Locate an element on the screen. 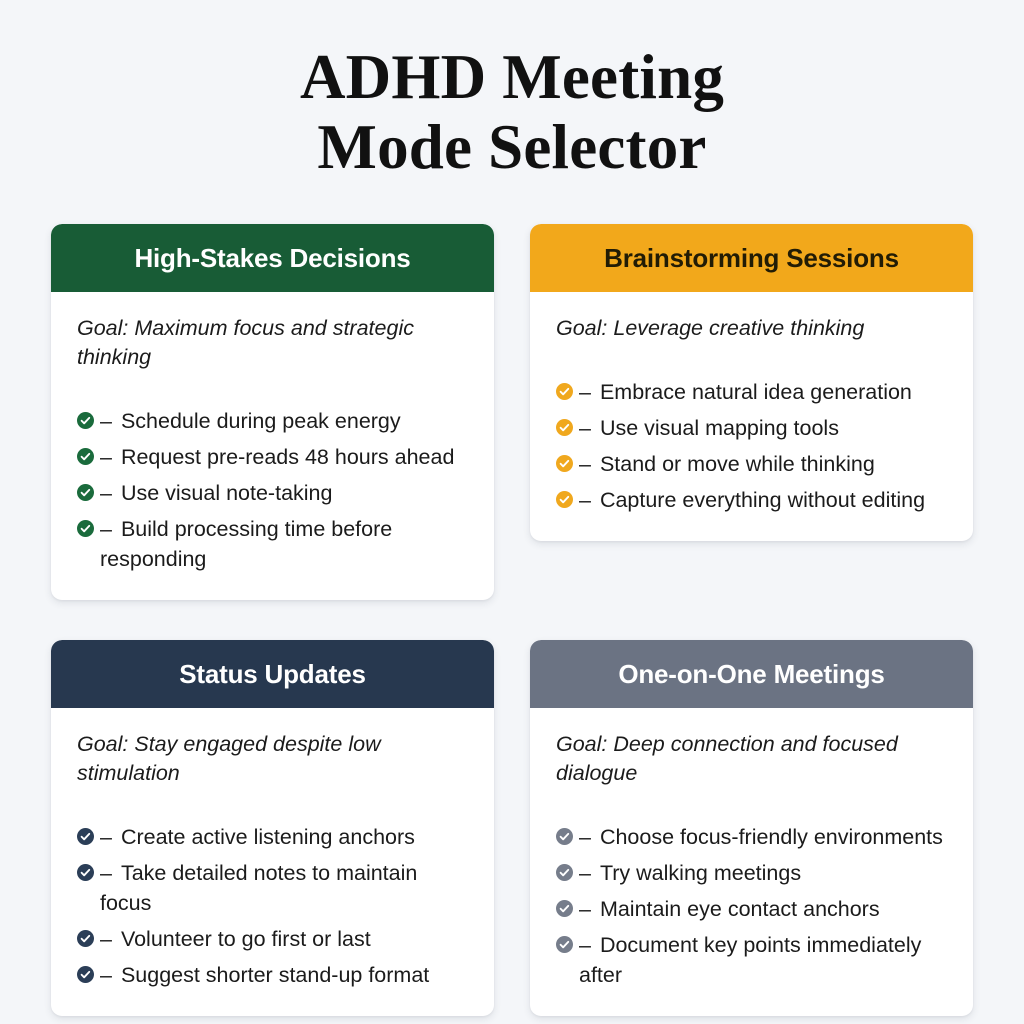 This screenshot has height=1024, width=1024. list-item: – Create active listening anchors is located at coordinates (272, 837).